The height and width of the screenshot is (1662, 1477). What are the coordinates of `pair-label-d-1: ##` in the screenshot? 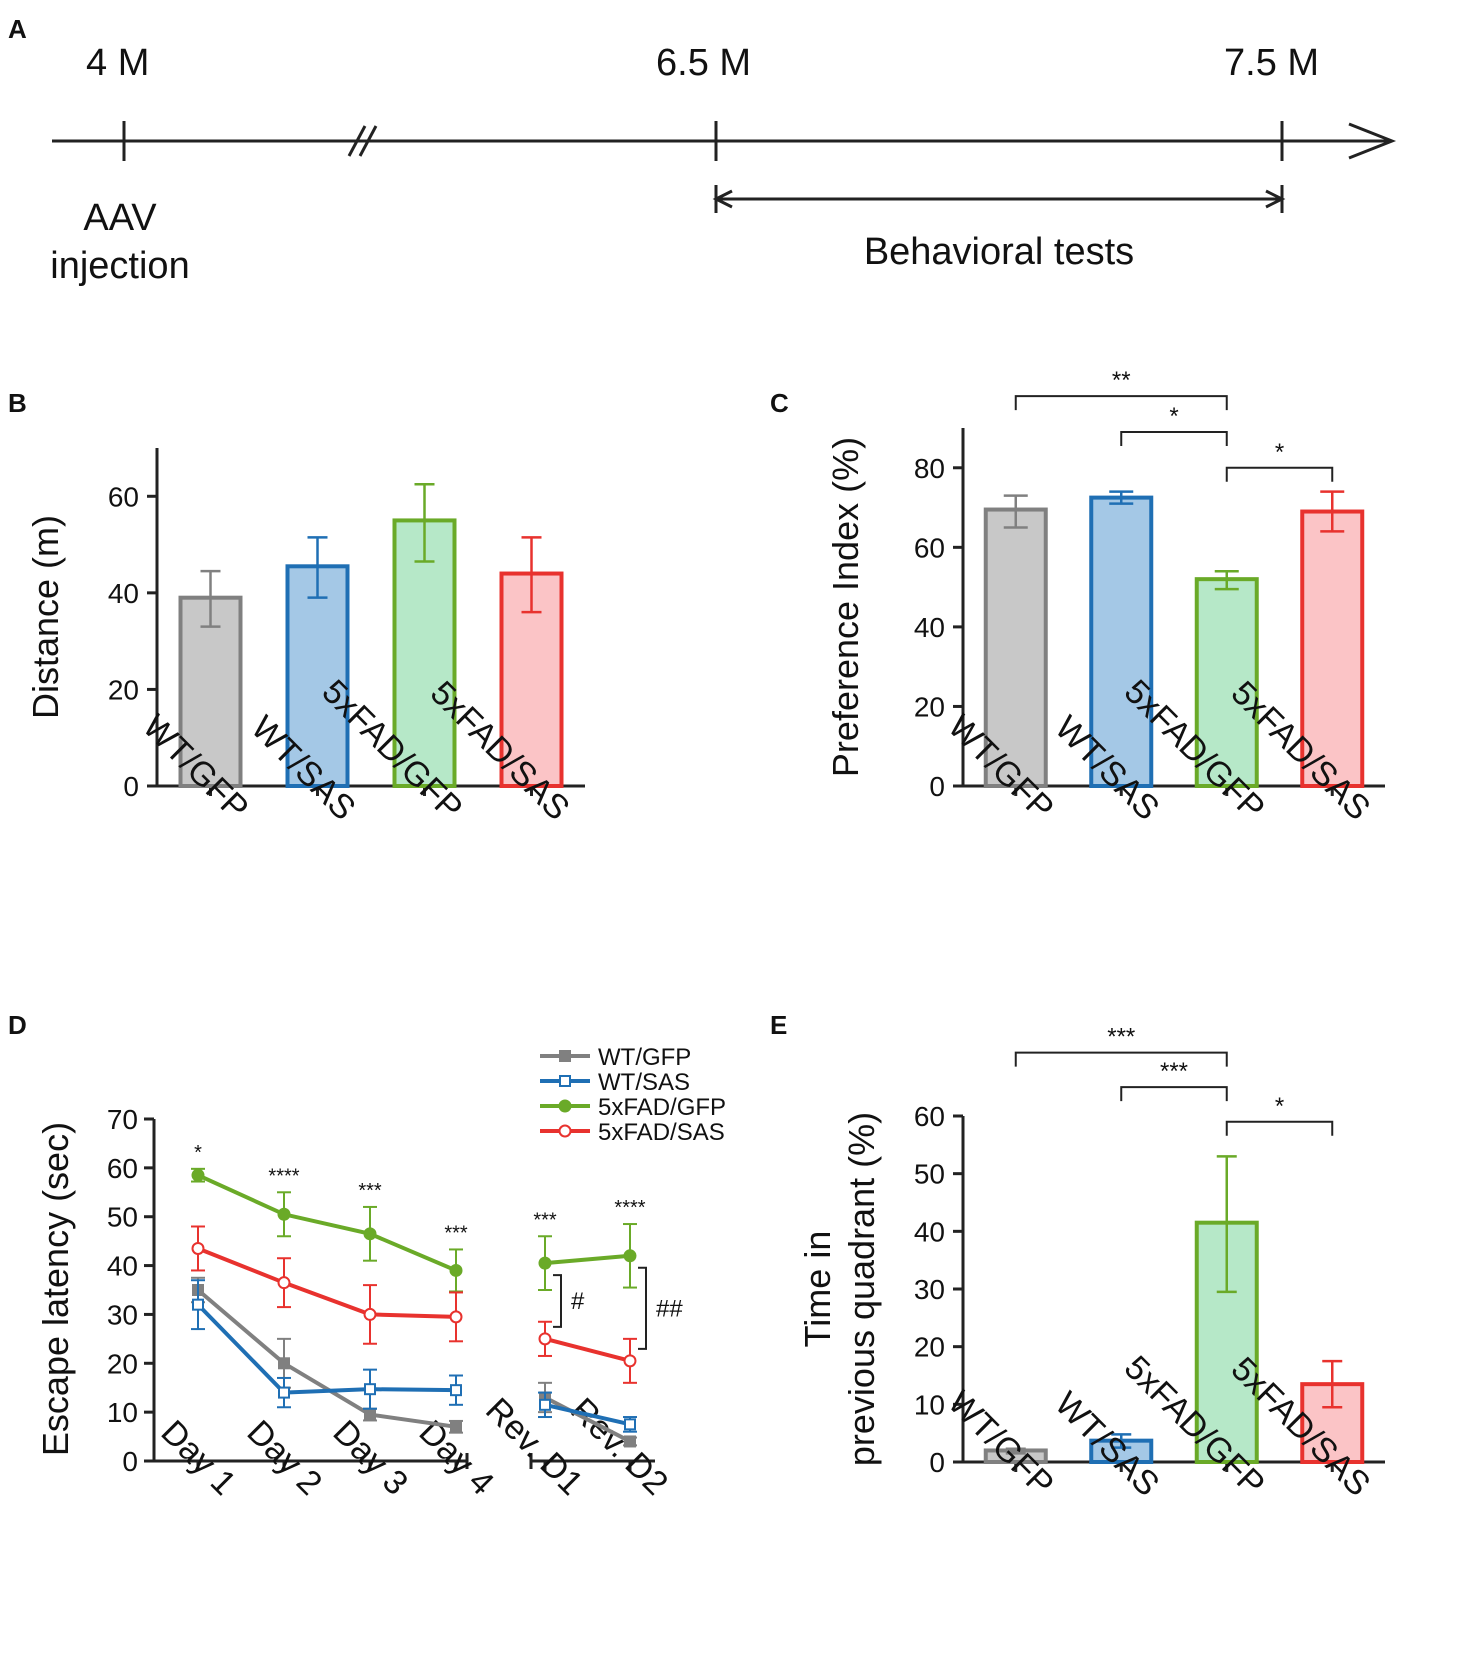 It's located at (669, 1308).